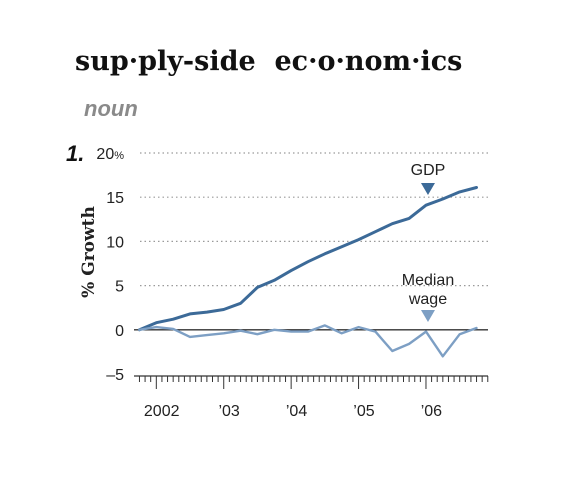  What do you see at coordinates (311, 382) in the screenshot?
I see `x-axis` at bounding box center [311, 382].